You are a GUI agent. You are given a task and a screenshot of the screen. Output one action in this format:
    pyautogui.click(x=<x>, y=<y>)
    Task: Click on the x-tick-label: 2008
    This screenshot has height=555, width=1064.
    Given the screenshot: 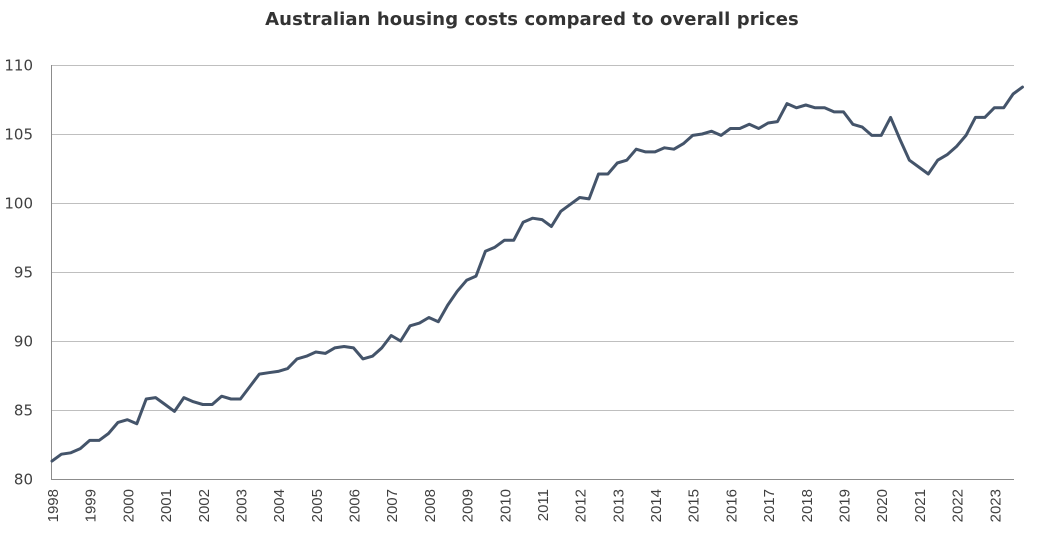 What is the action you would take?
    pyautogui.click(x=430, y=505)
    